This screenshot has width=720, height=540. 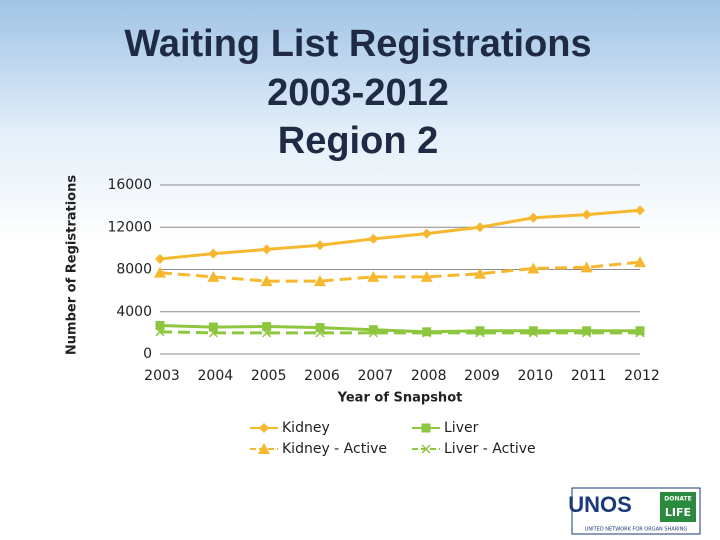 I want to click on logo-subtitle: UNITED NETWORK FOR ORGAN SHARING, so click(x=636, y=530).